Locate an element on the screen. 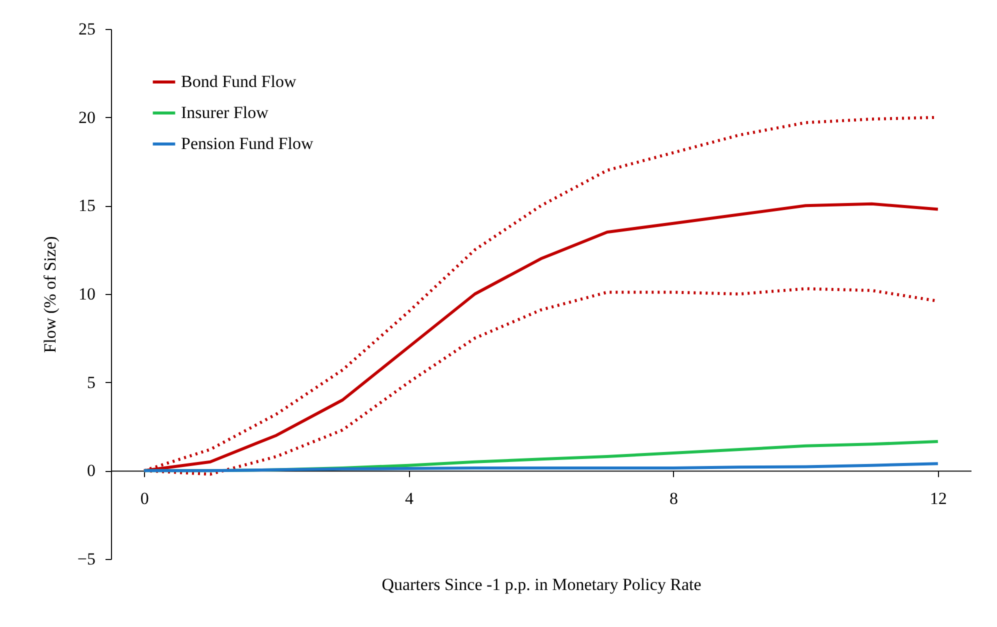 Image resolution: width=997 pixels, height=627 pixels. legend-label: Pension Fund Flow is located at coordinates (247, 143).